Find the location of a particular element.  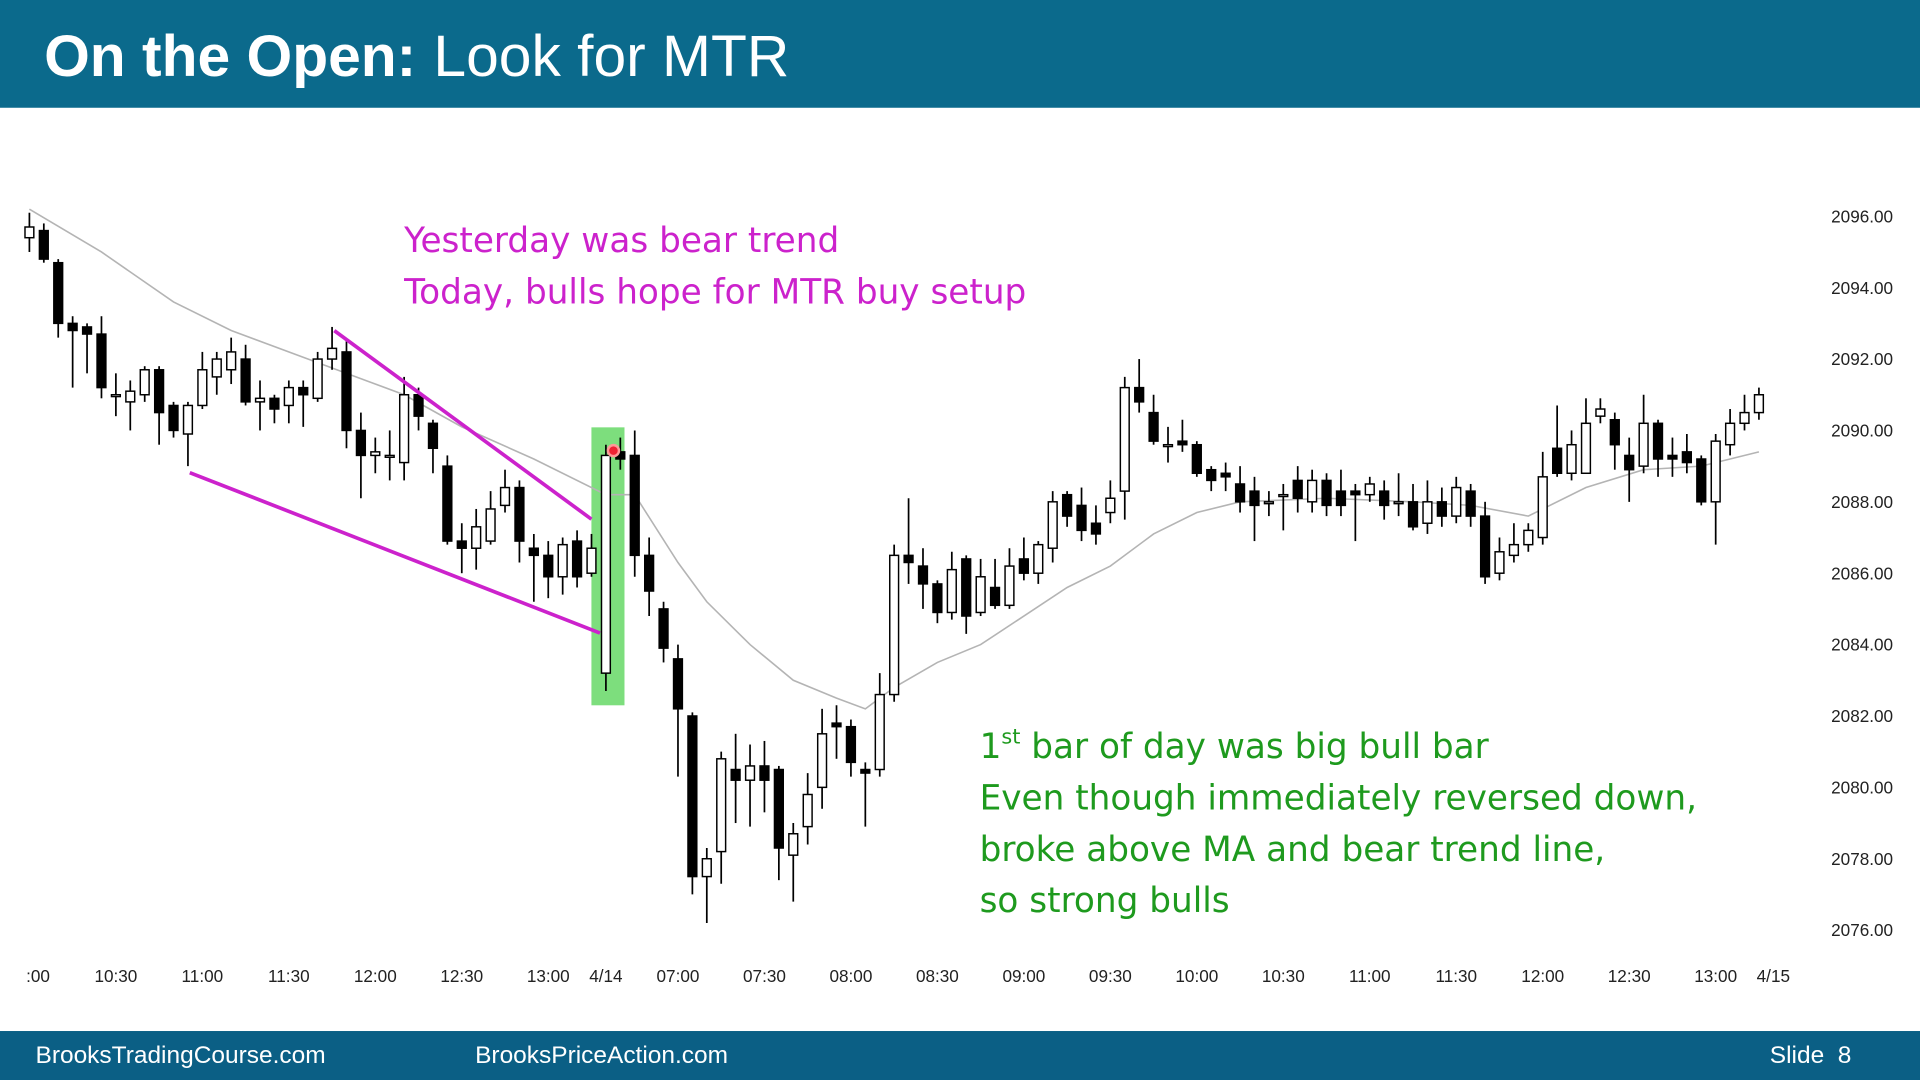

signal-dot is located at coordinates (613, 450).